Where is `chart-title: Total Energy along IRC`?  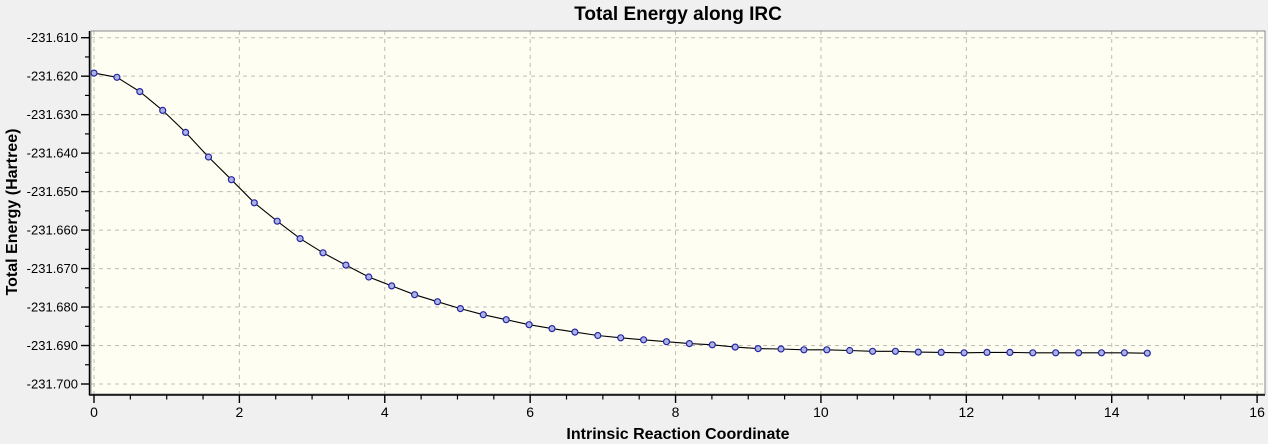 chart-title: Total Energy along IRC is located at coordinates (678, 14).